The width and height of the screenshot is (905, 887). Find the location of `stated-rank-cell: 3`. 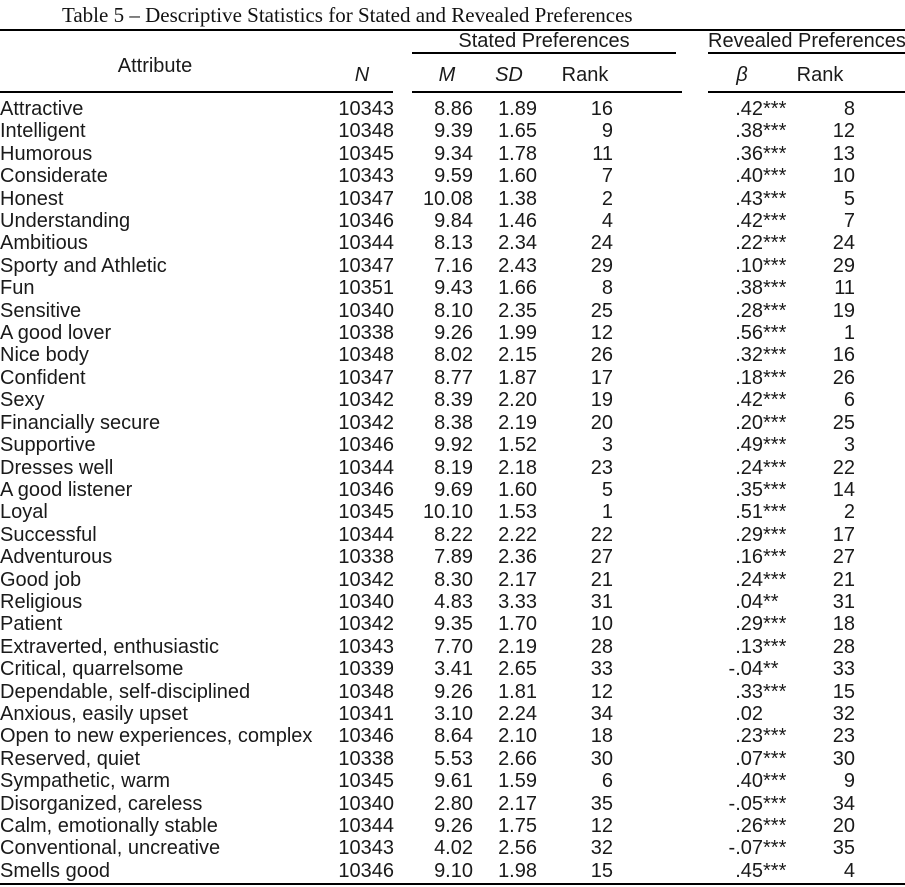

stated-rank-cell: 3 is located at coordinates (607, 445).